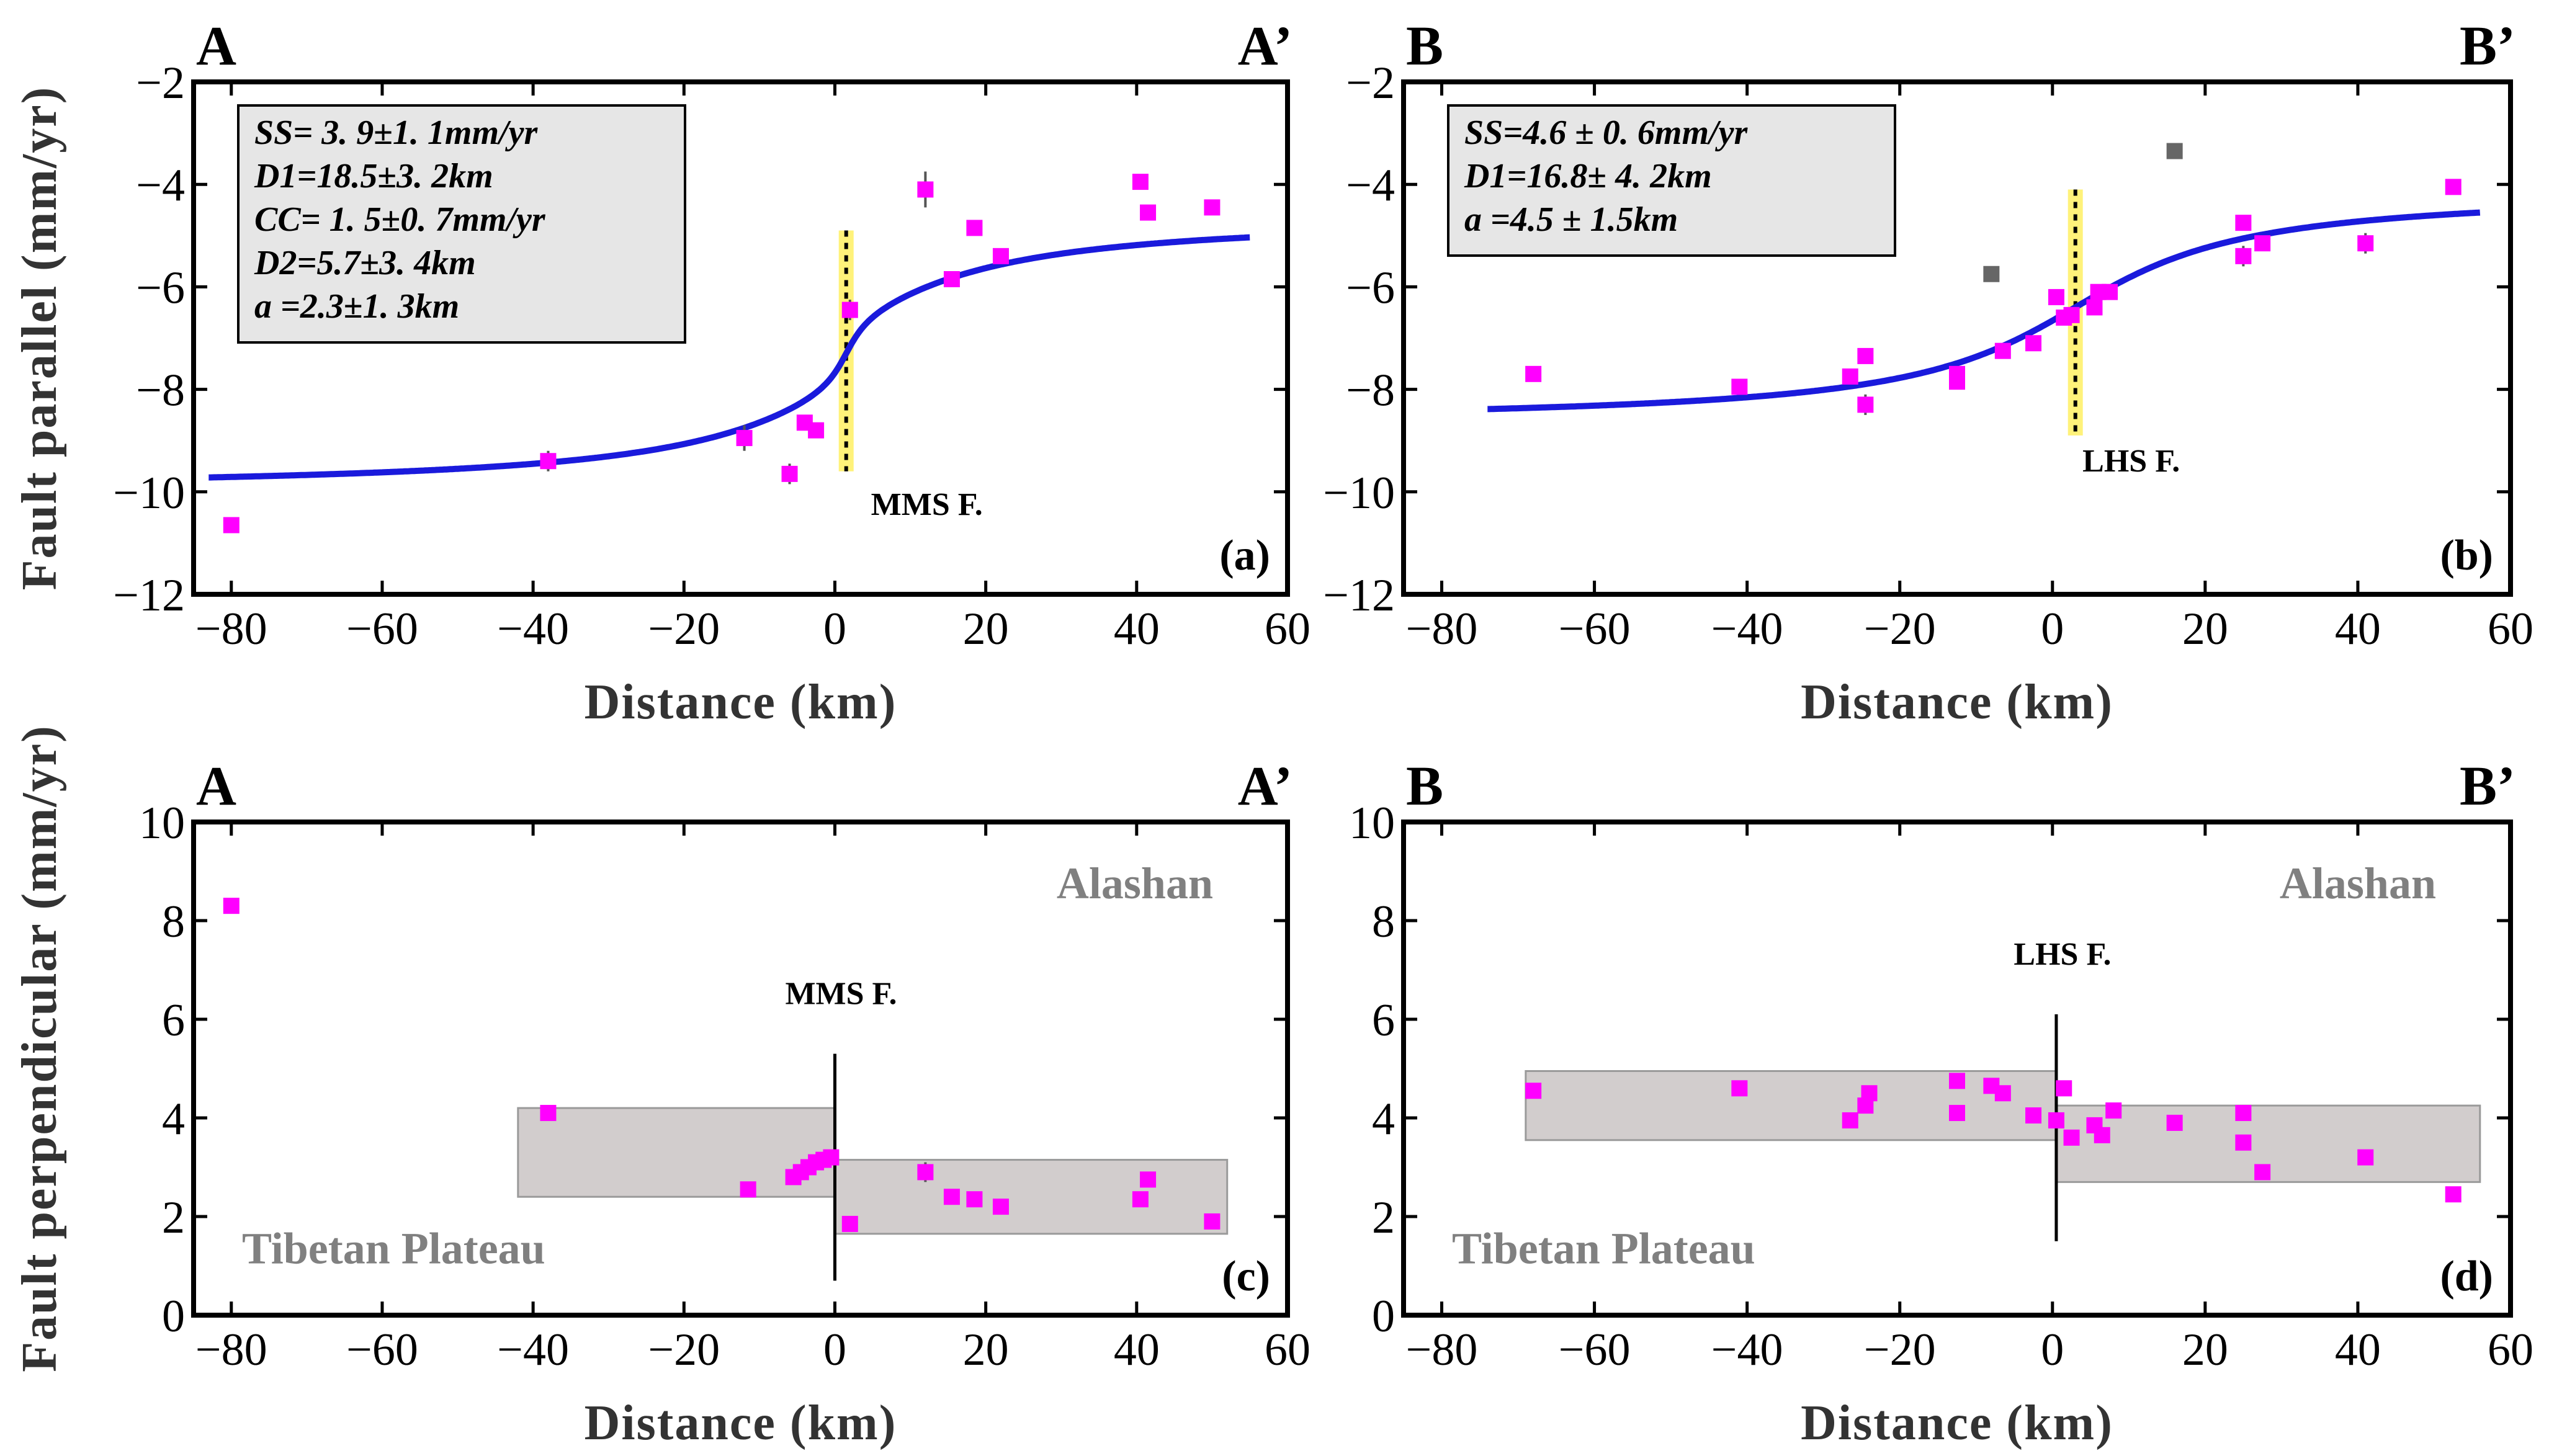 Image resolution: width=2549 pixels, height=1456 pixels. I want to click on panel-label: (d), so click(2466, 1276).